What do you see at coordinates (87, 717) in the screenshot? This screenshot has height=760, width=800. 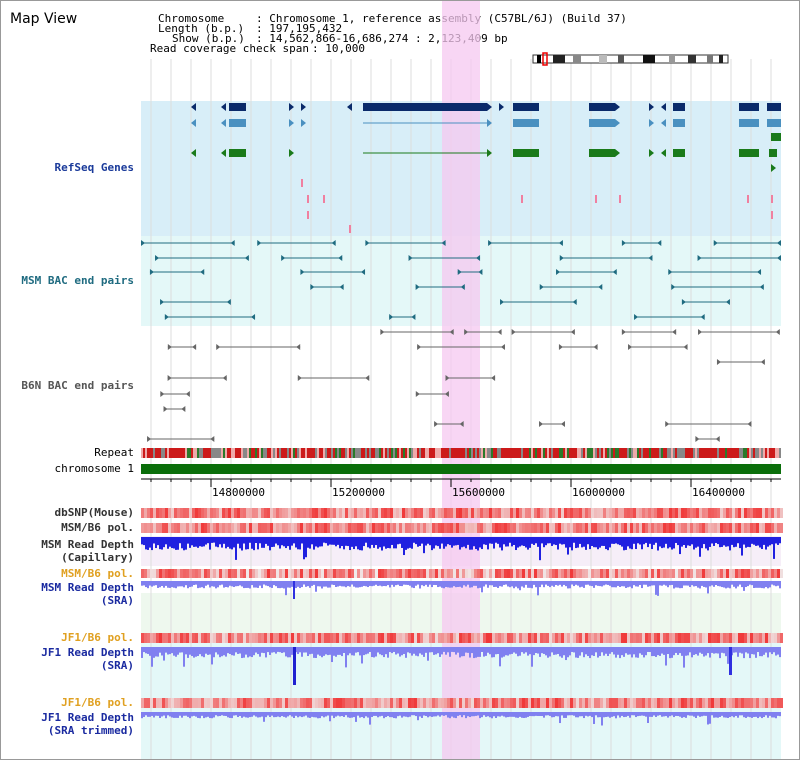 I see `jf1-depth-trim-label-1: JF1 Read Depth` at bounding box center [87, 717].